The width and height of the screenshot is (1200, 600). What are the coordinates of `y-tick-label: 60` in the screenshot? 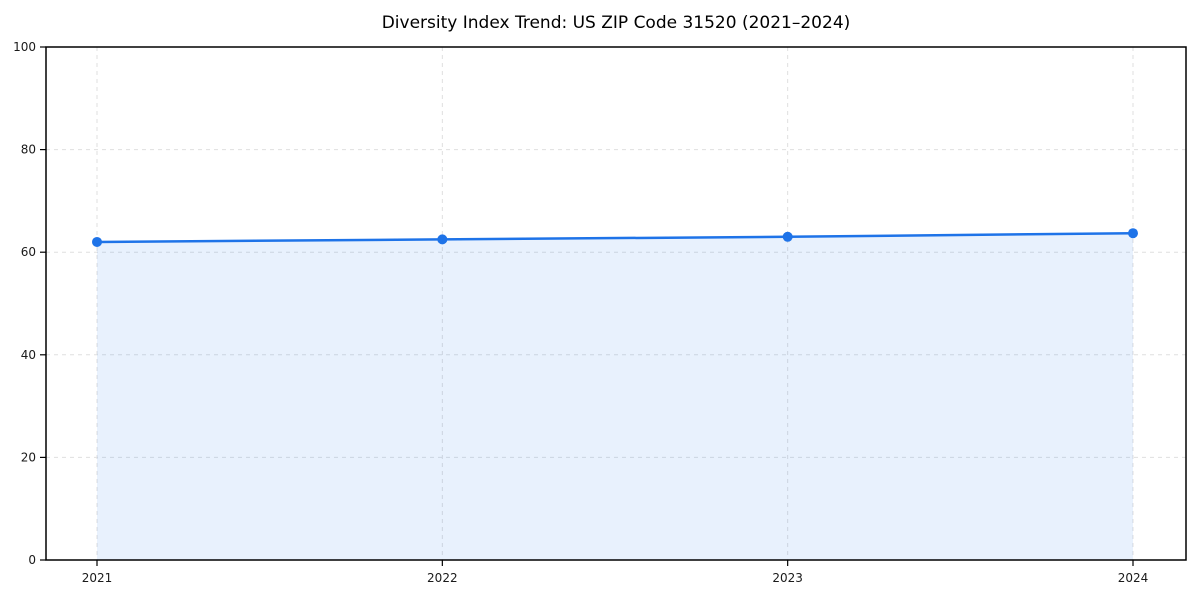 It's located at (28, 252).